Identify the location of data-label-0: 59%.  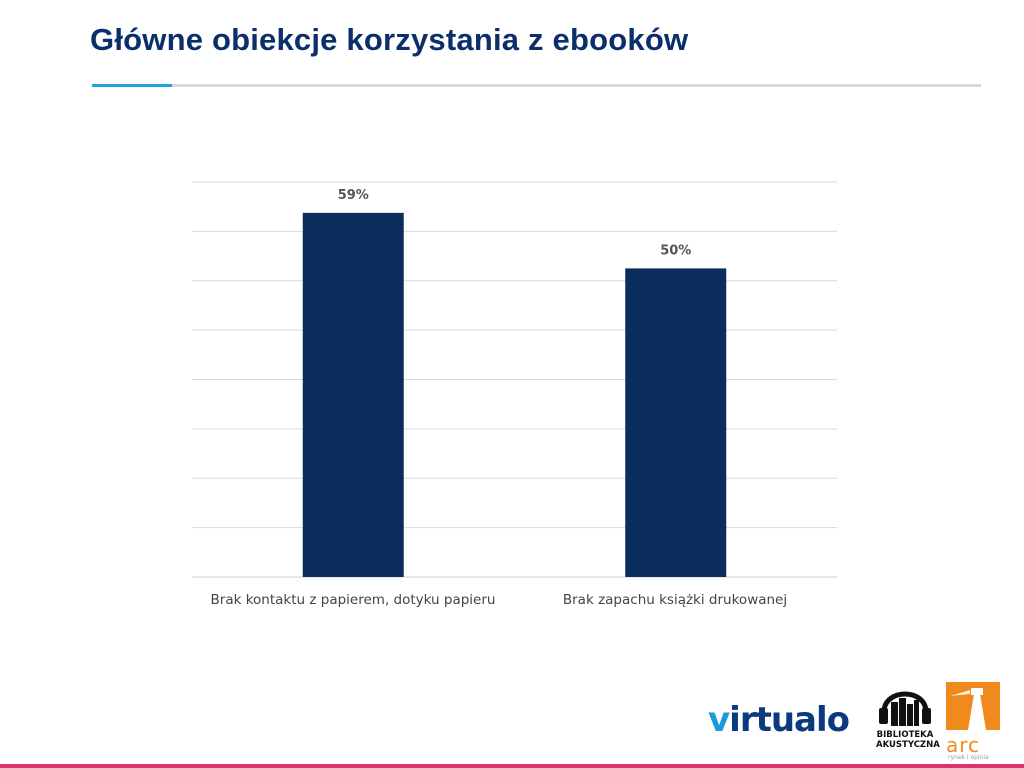
(353, 195).